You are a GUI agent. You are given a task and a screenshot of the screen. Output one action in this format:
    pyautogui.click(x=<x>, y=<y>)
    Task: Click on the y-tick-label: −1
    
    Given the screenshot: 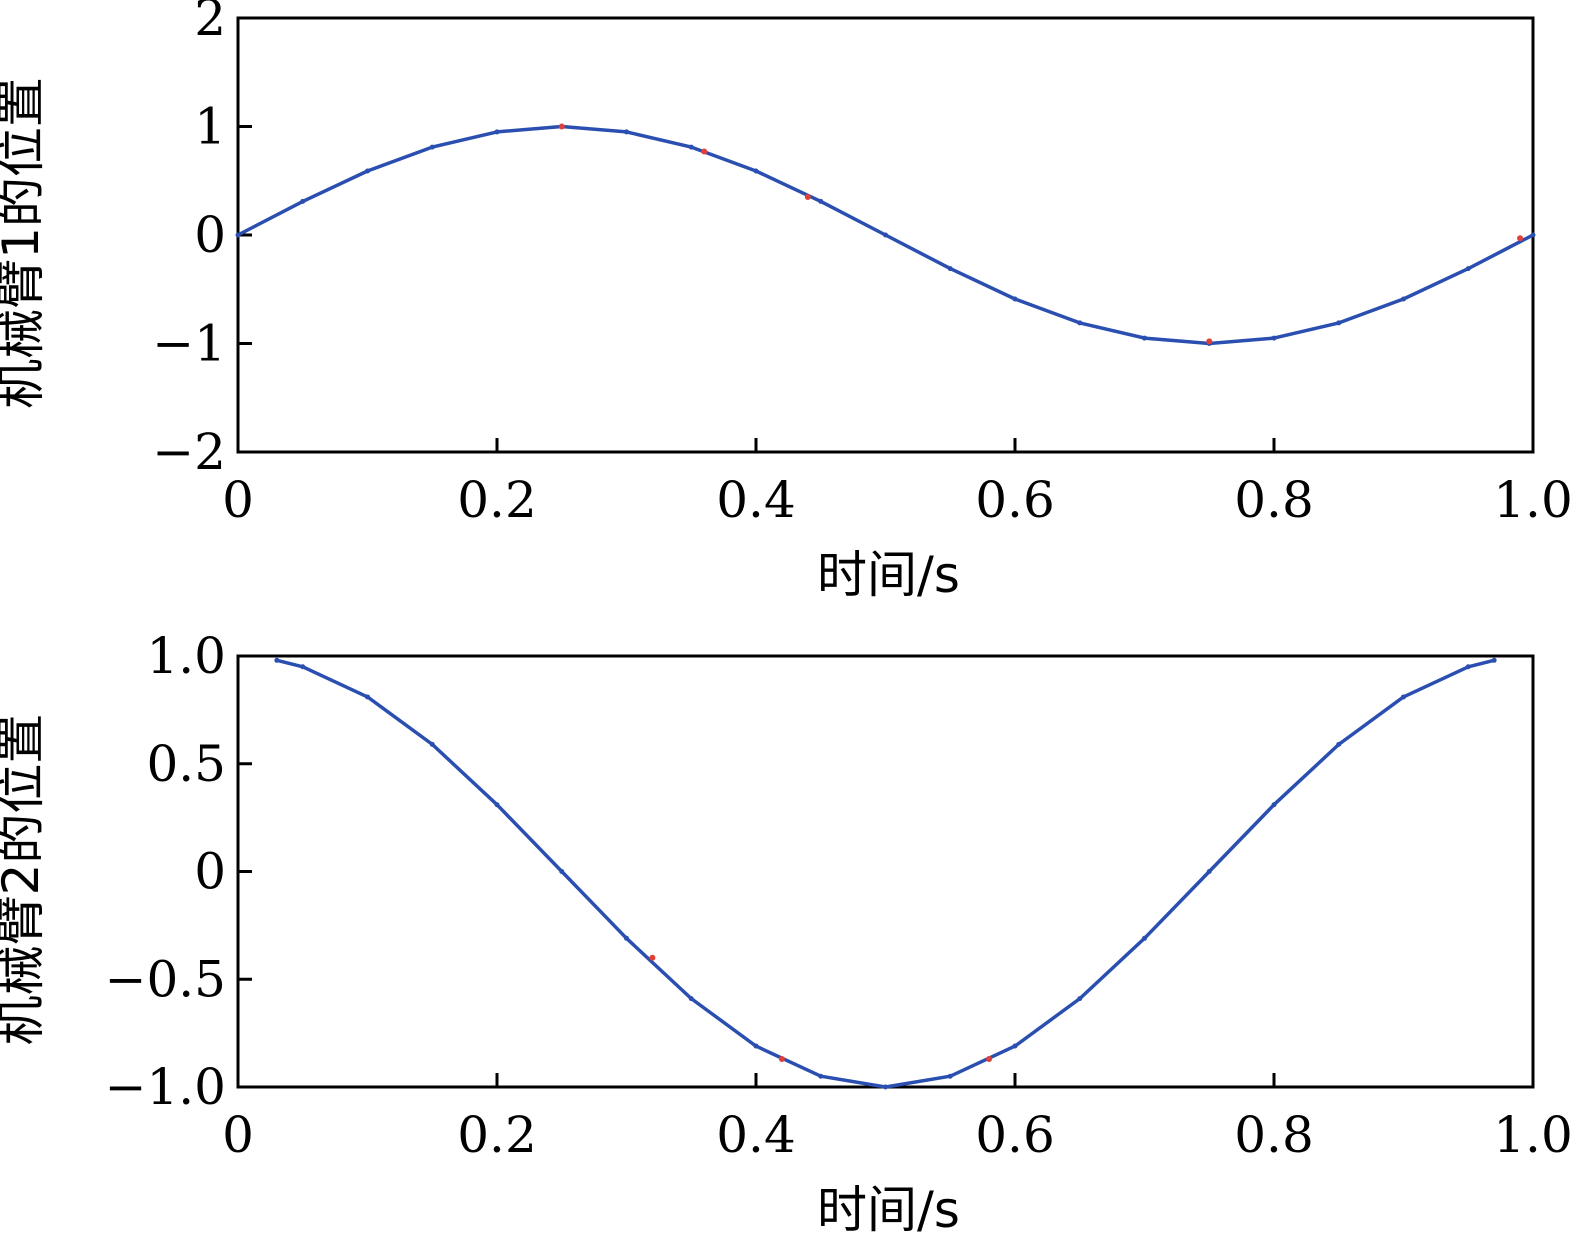 What is the action you would take?
    pyautogui.click(x=189, y=344)
    